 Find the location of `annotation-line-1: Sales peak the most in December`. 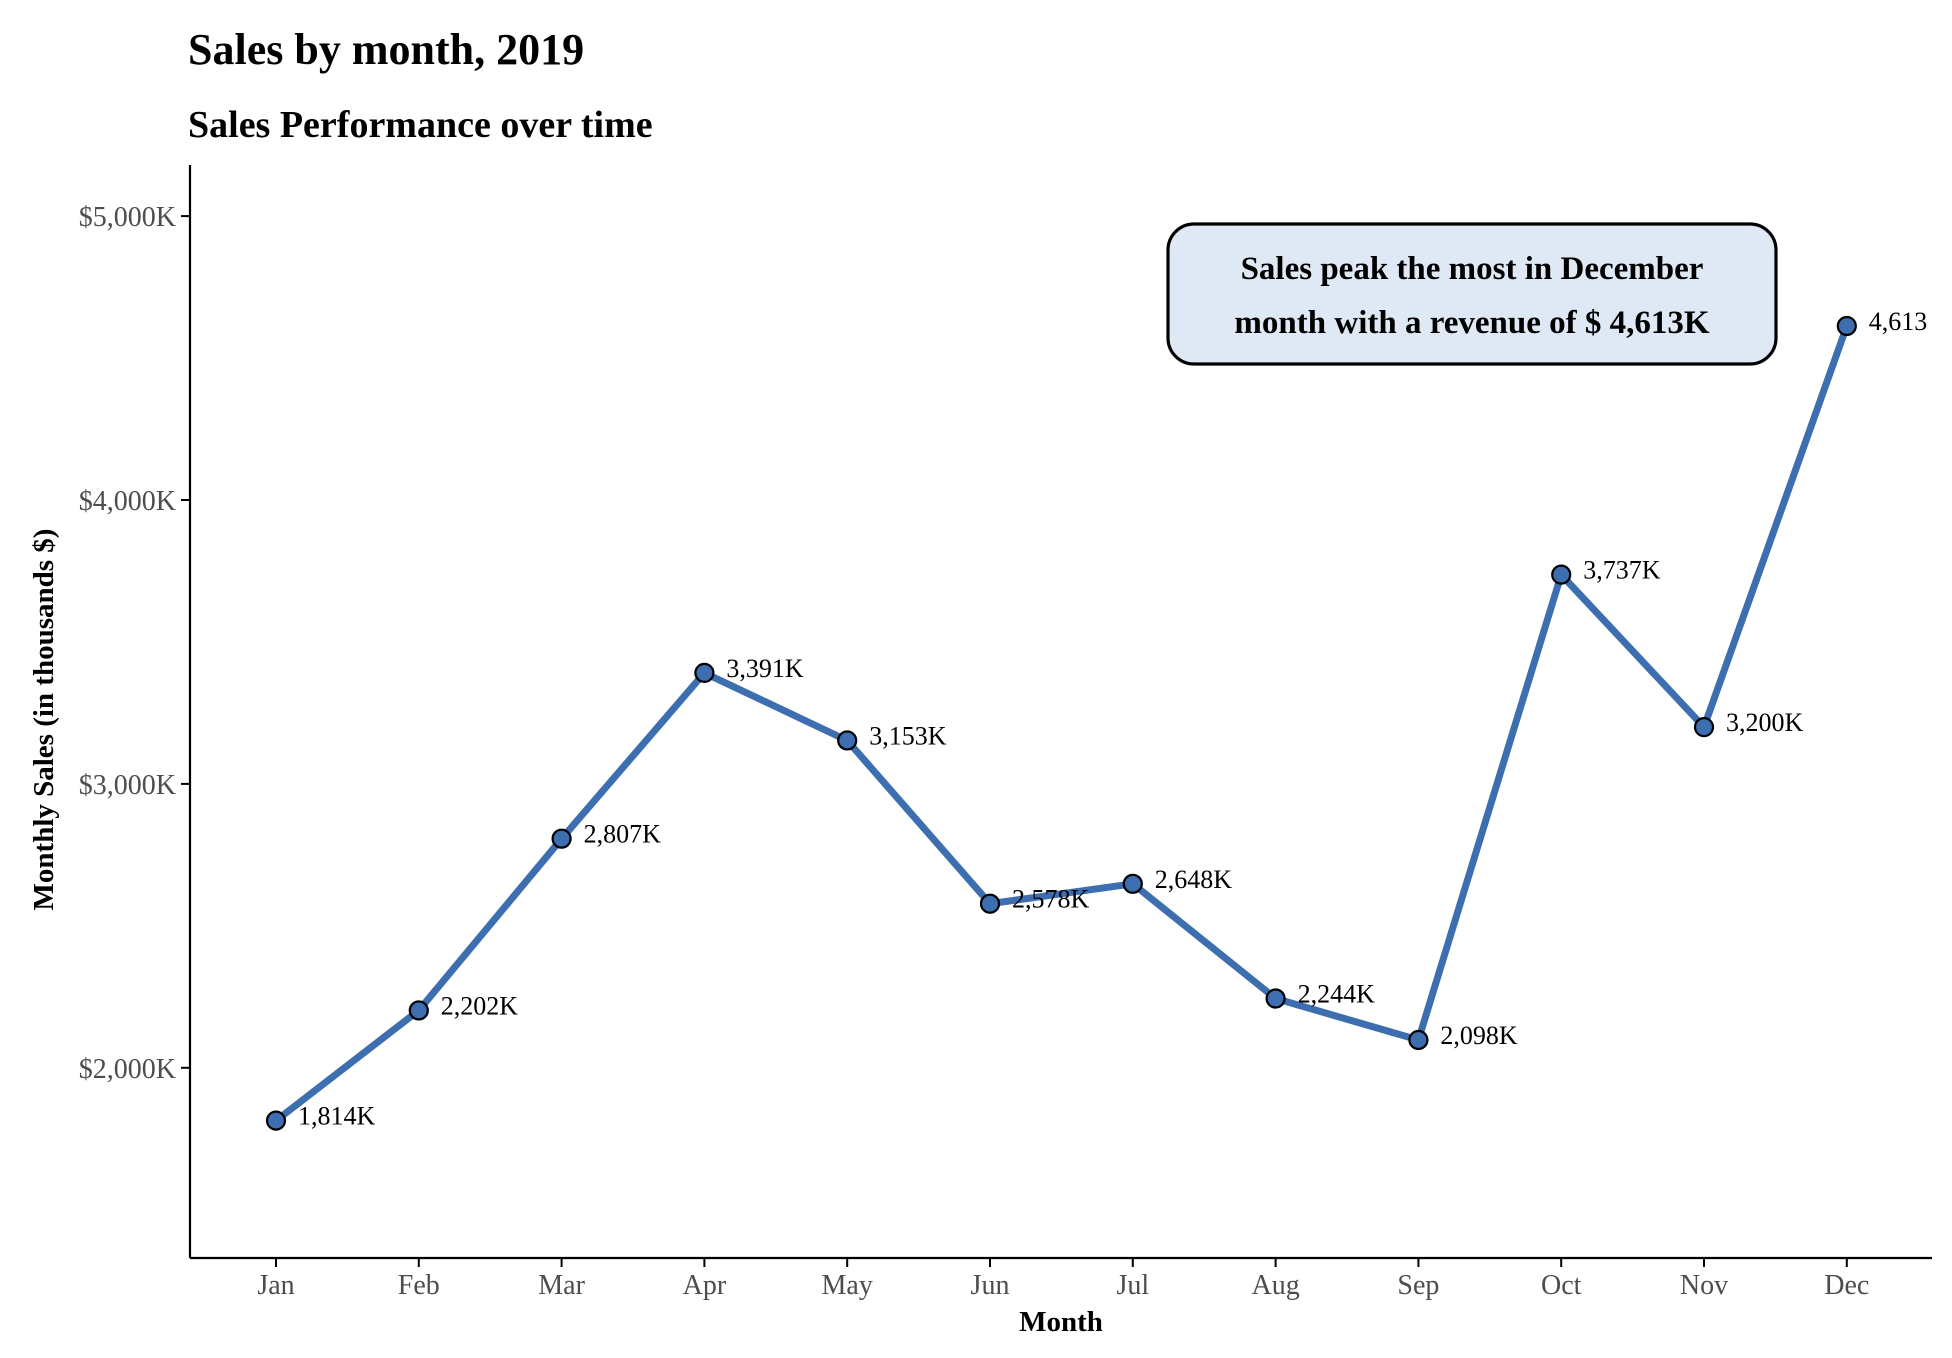

annotation-line-1: Sales peak the most in December is located at coordinates (1472, 269).